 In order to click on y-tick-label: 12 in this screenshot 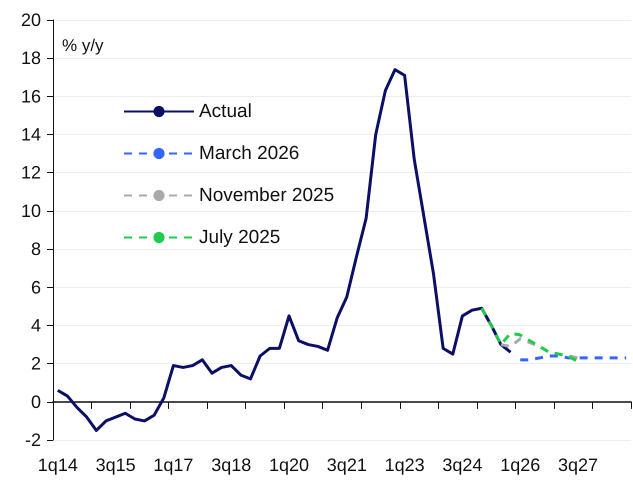, I will do `click(30, 172)`.